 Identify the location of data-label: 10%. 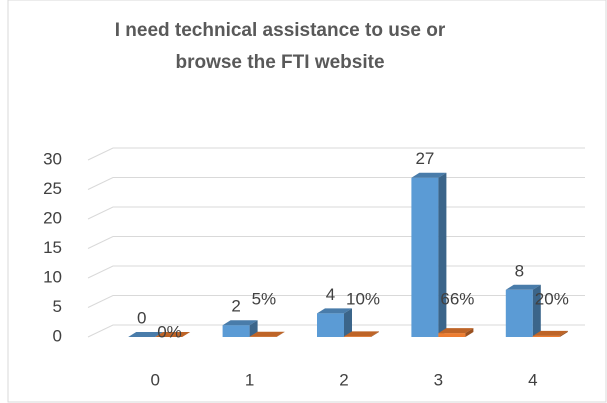
(363, 298).